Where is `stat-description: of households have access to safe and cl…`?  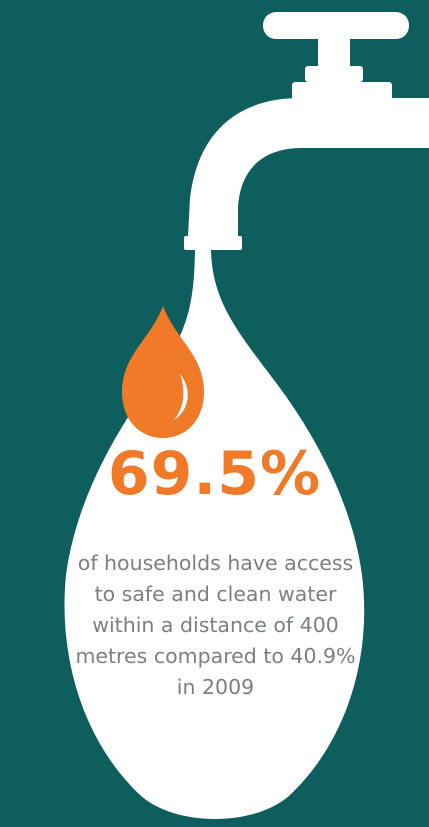 stat-description: of households have access to safe and cl… is located at coordinates (215, 625).